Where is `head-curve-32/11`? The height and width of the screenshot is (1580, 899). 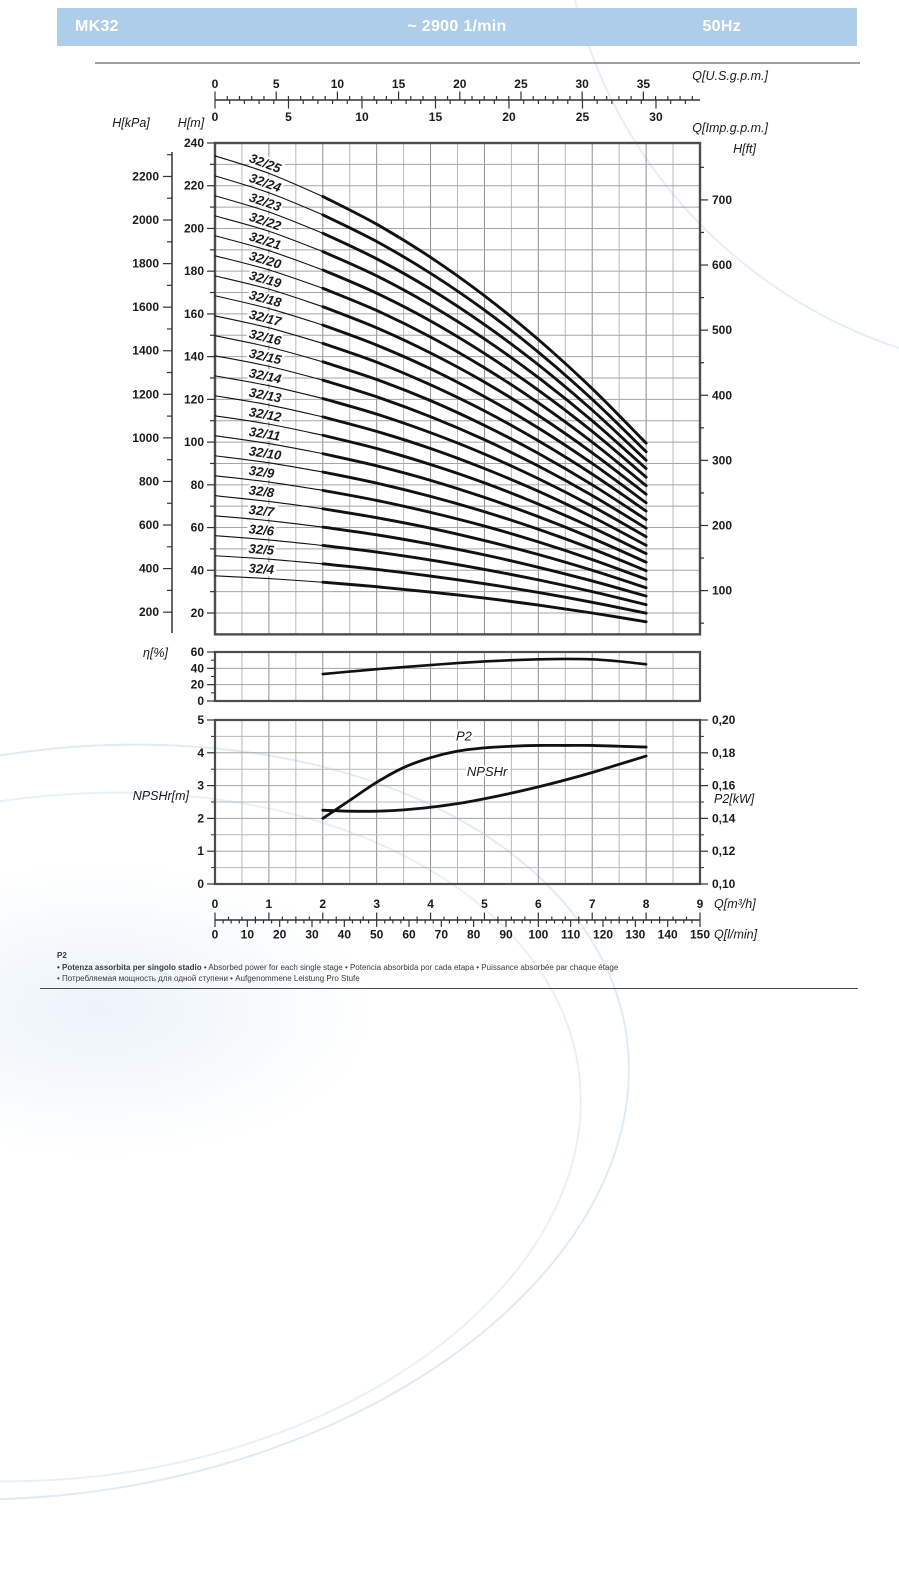 head-curve-32/11 is located at coordinates (484, 508).